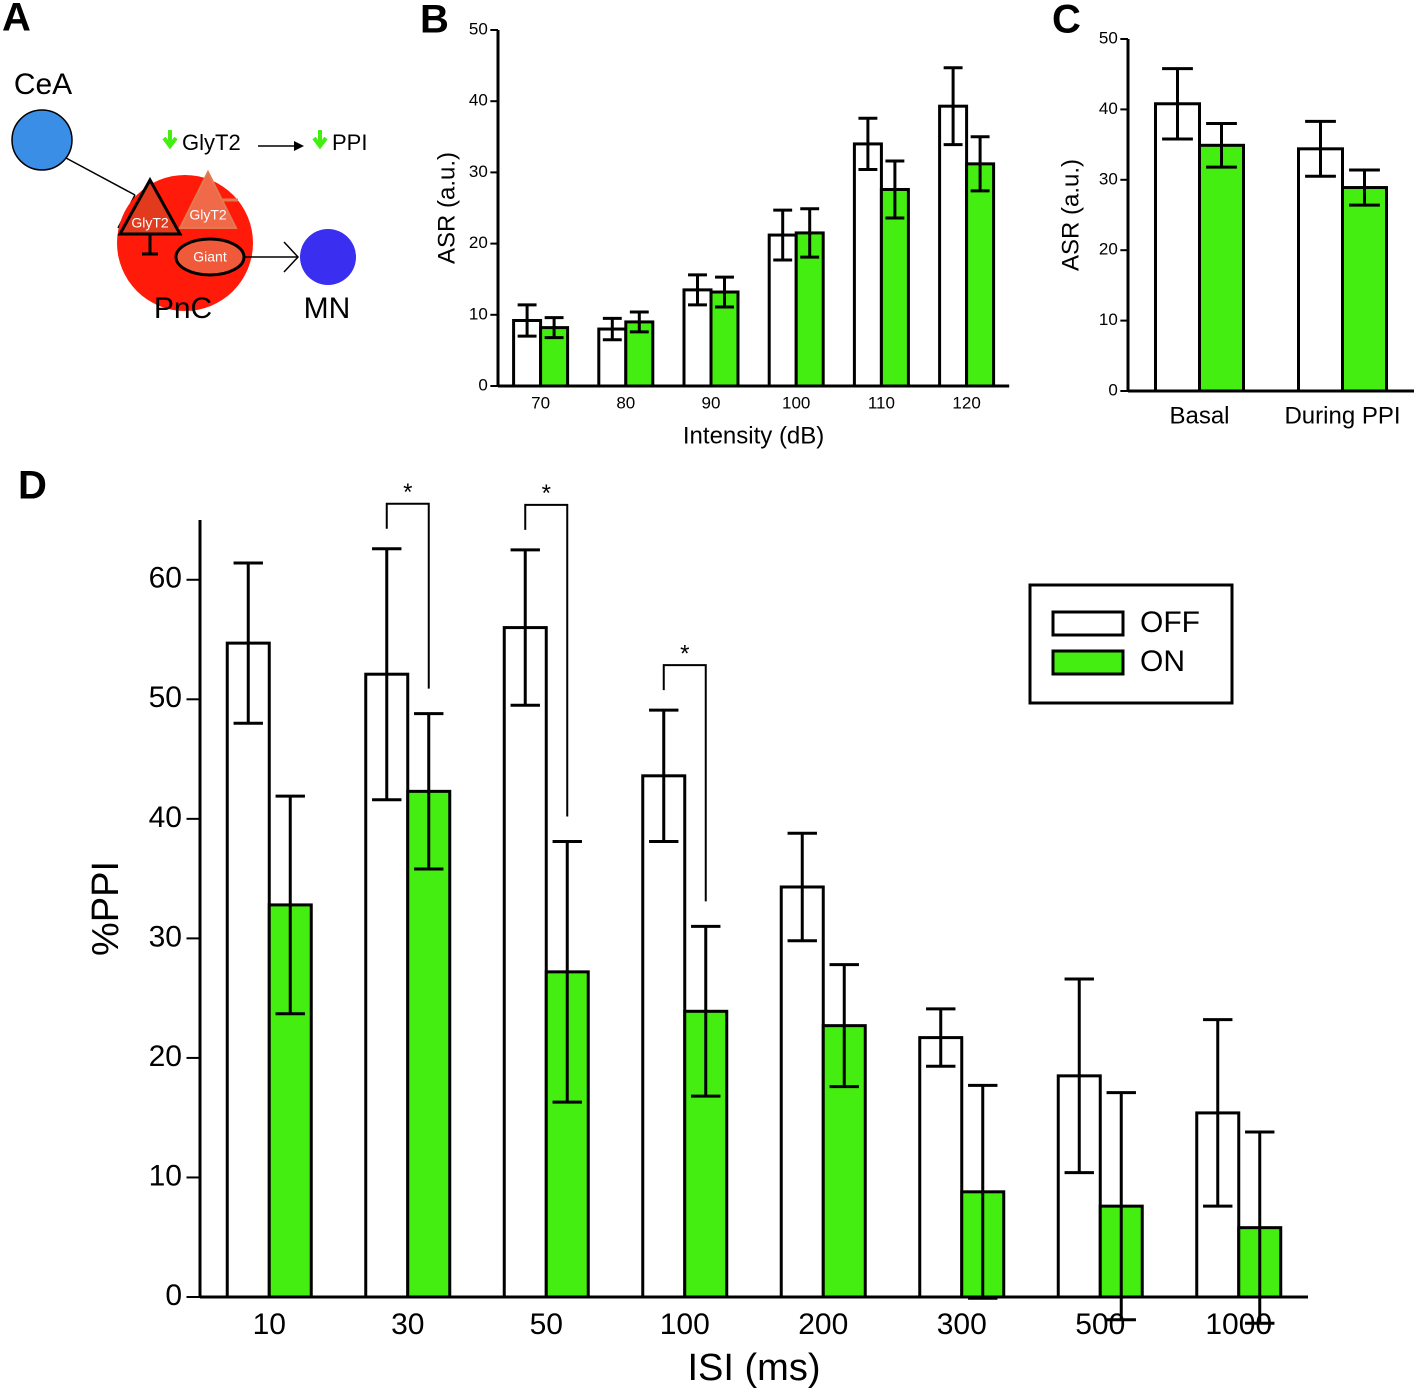 The width and height of the screenshot is (1418, 1394). I want to click on legend-box, so click(1131, 644).